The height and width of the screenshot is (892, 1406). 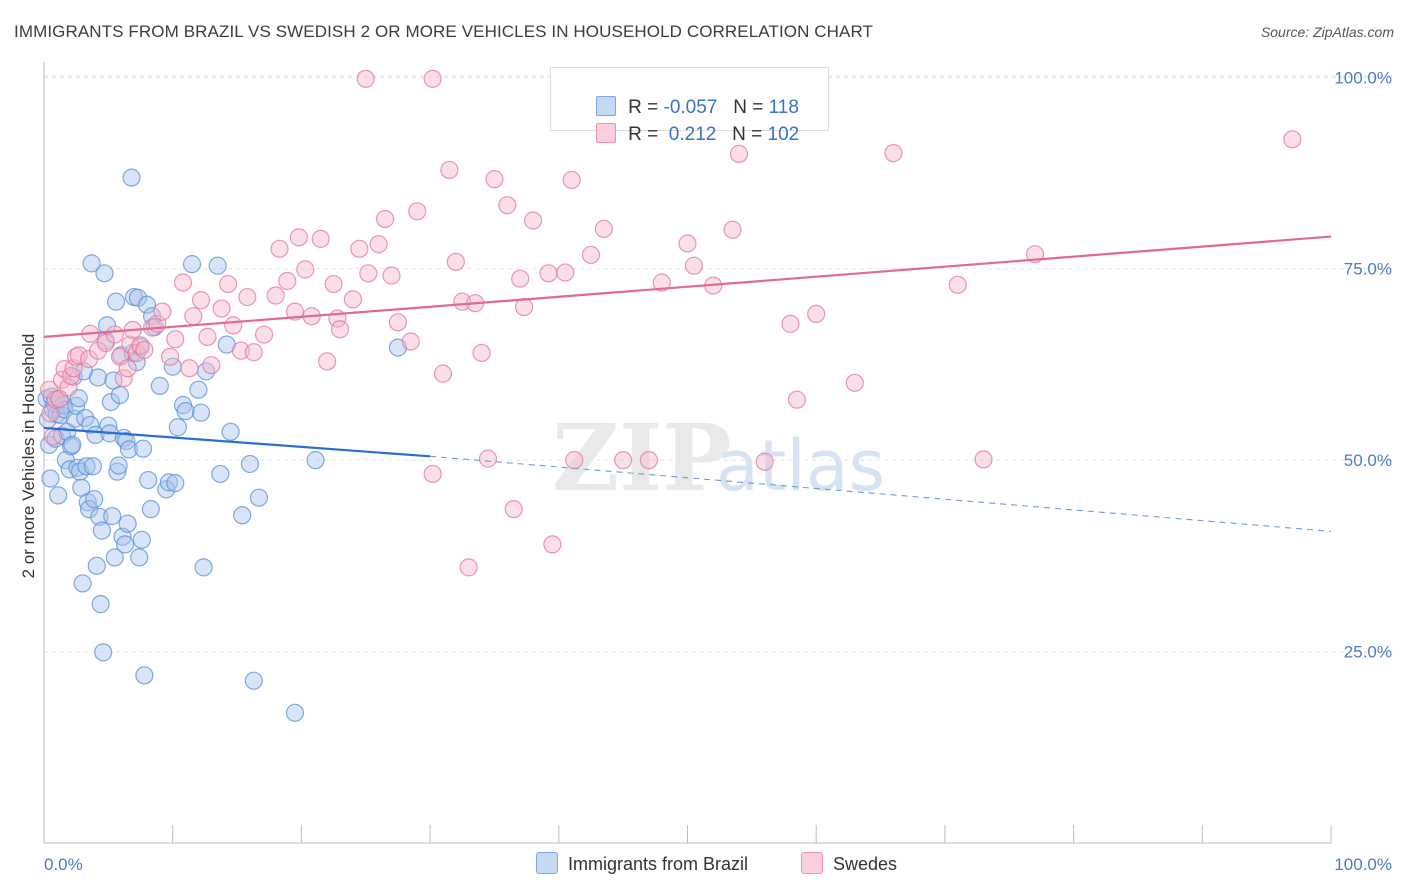 I want to click on bottom-legend-brazil: Immigrants from Brazil, so click(x=642, y=865).